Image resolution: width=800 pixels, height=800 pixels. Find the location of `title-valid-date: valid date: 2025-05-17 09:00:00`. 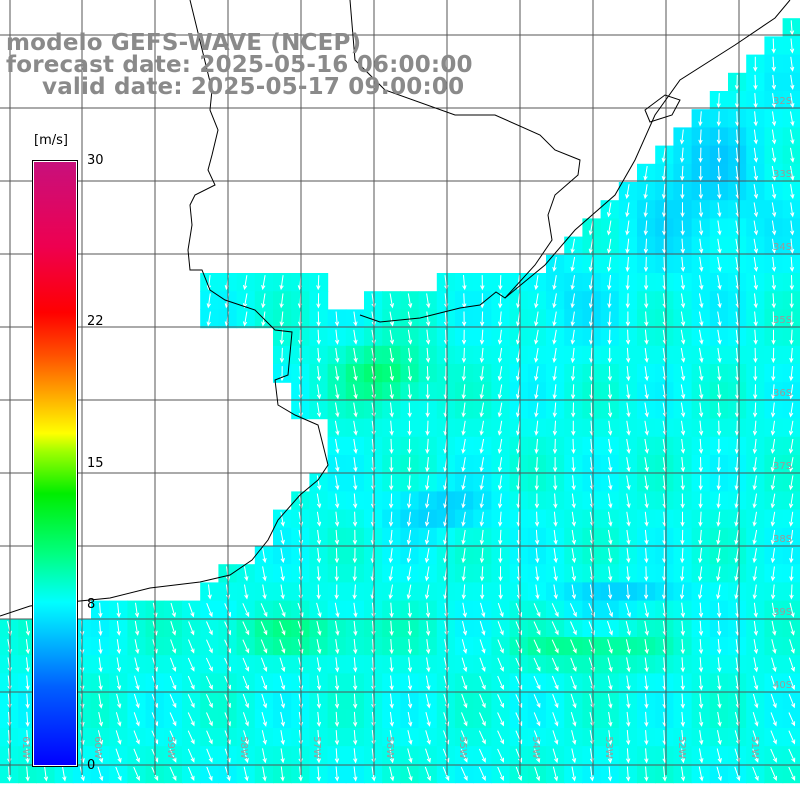

title-valid-date: valid date: 2025-05-17 09:00:00 is located at coordinates (253, 87).